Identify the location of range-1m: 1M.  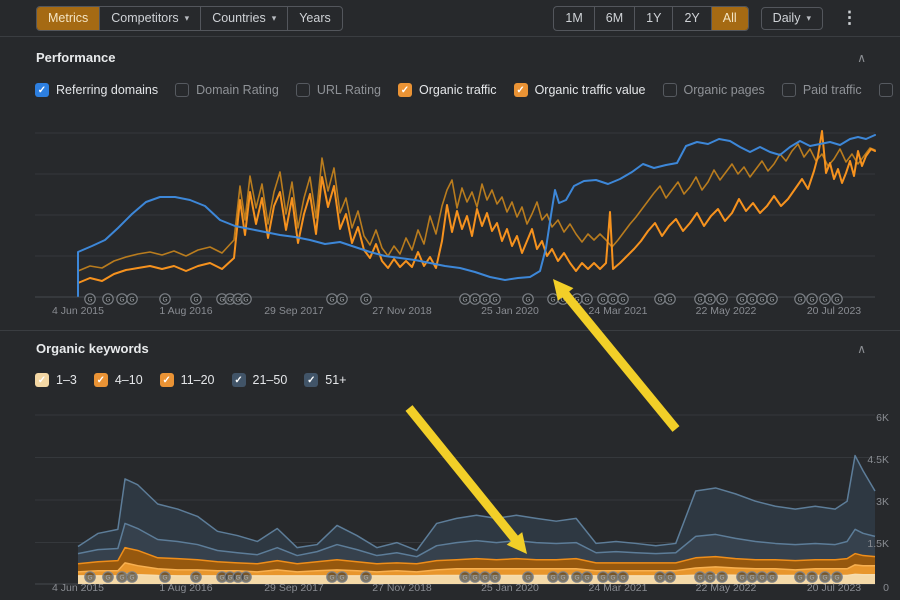
(573, 18).